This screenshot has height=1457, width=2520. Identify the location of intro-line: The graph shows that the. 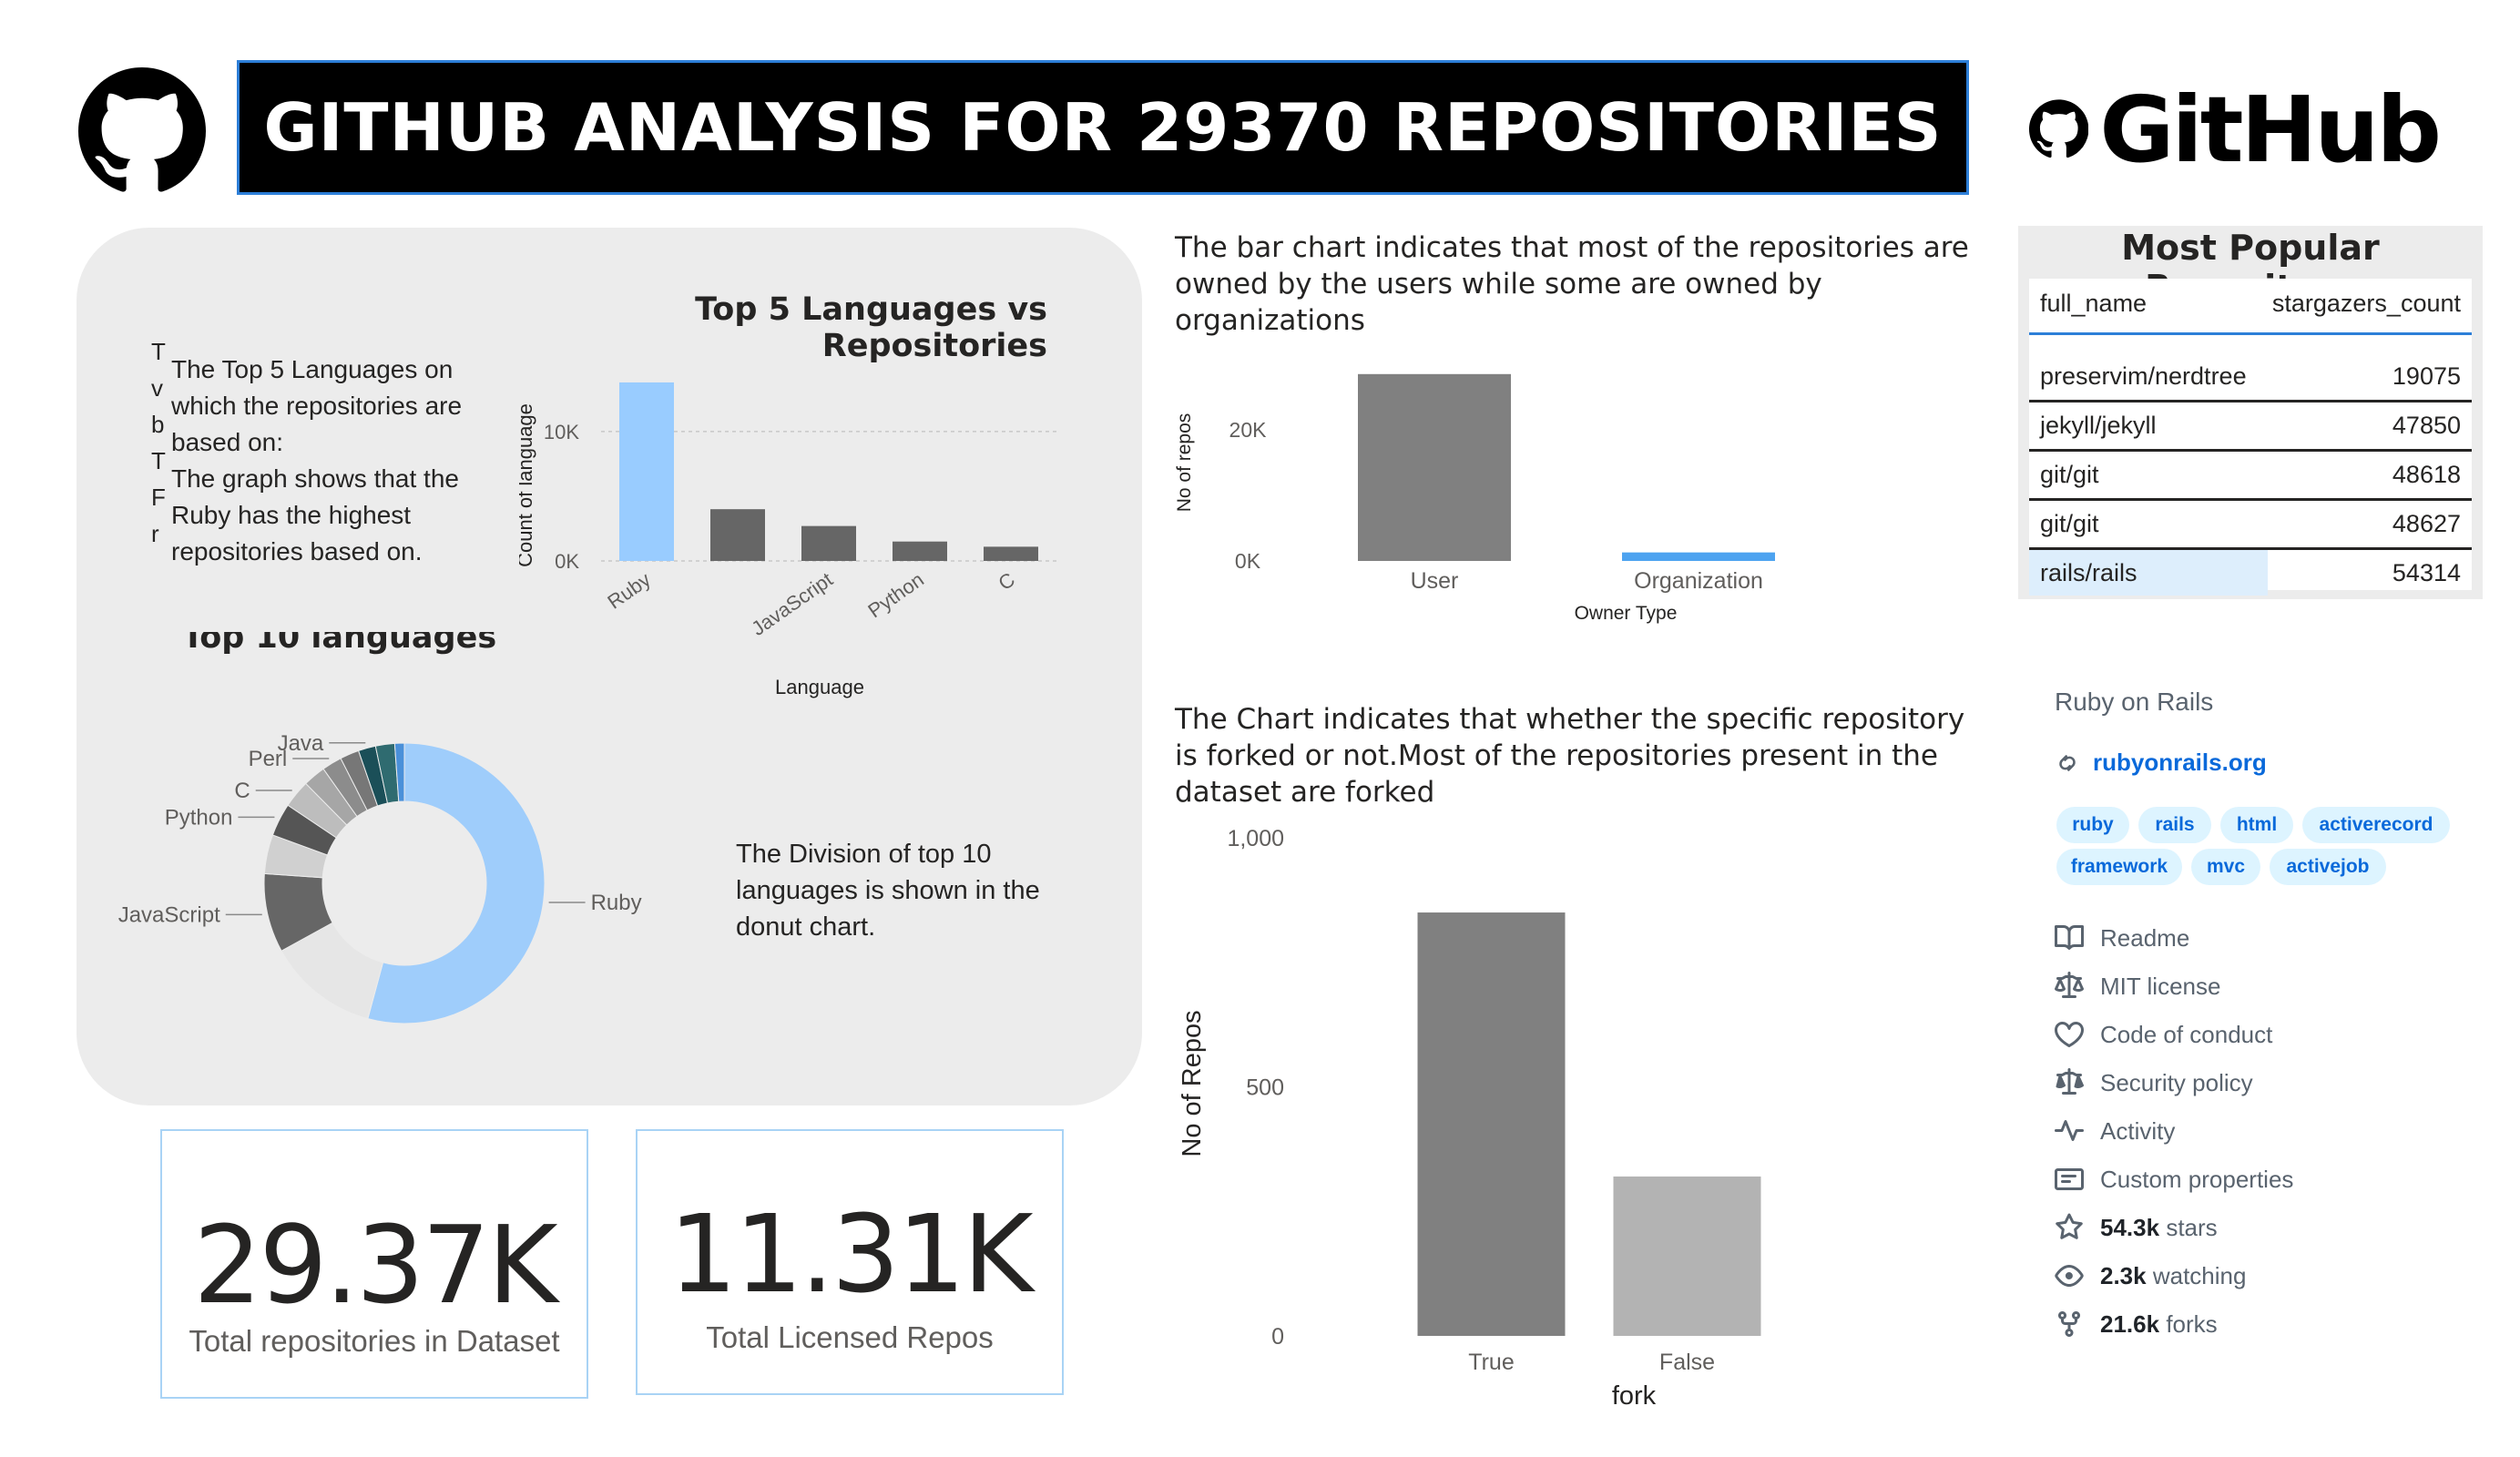
(315, 478).